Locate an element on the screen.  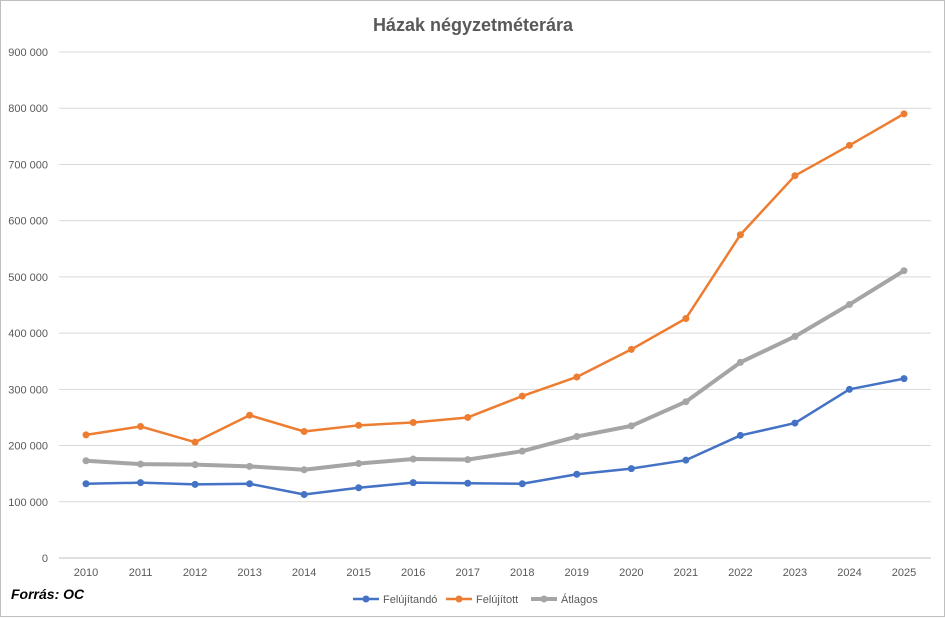
x-tick-label: 2021 is located at coordinates (686, 573).